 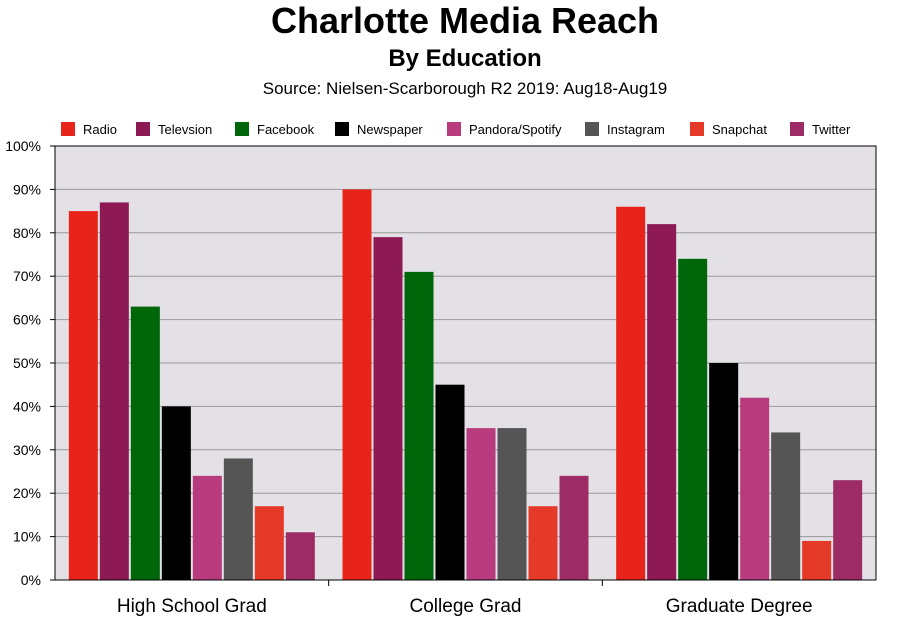 What do you see at coordinates (27, 450) in the screenshot?
I see `y-tick-label: 30%` at bounding box center [27, 450].